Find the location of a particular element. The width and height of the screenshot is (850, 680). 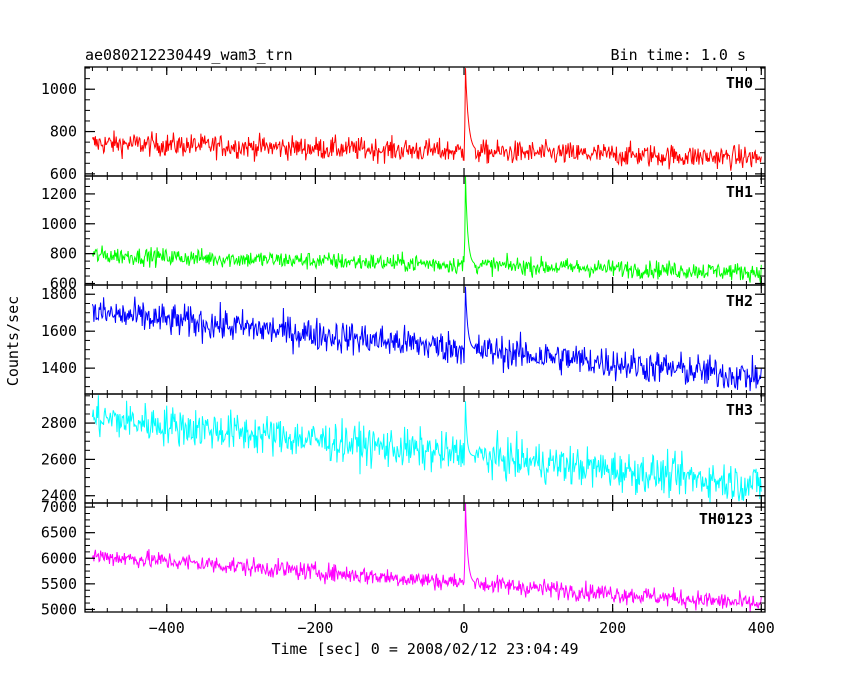

bin-time-label: Bin time: 1.0 s is located at coordinates (678, 55).